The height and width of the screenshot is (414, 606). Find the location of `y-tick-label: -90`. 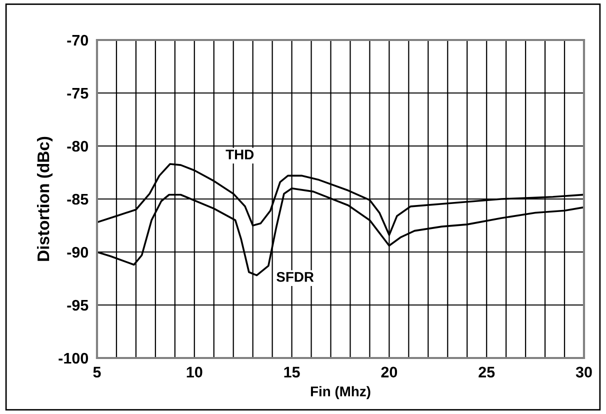

y-tick-label: -90 is located at coordinates (77, 252).